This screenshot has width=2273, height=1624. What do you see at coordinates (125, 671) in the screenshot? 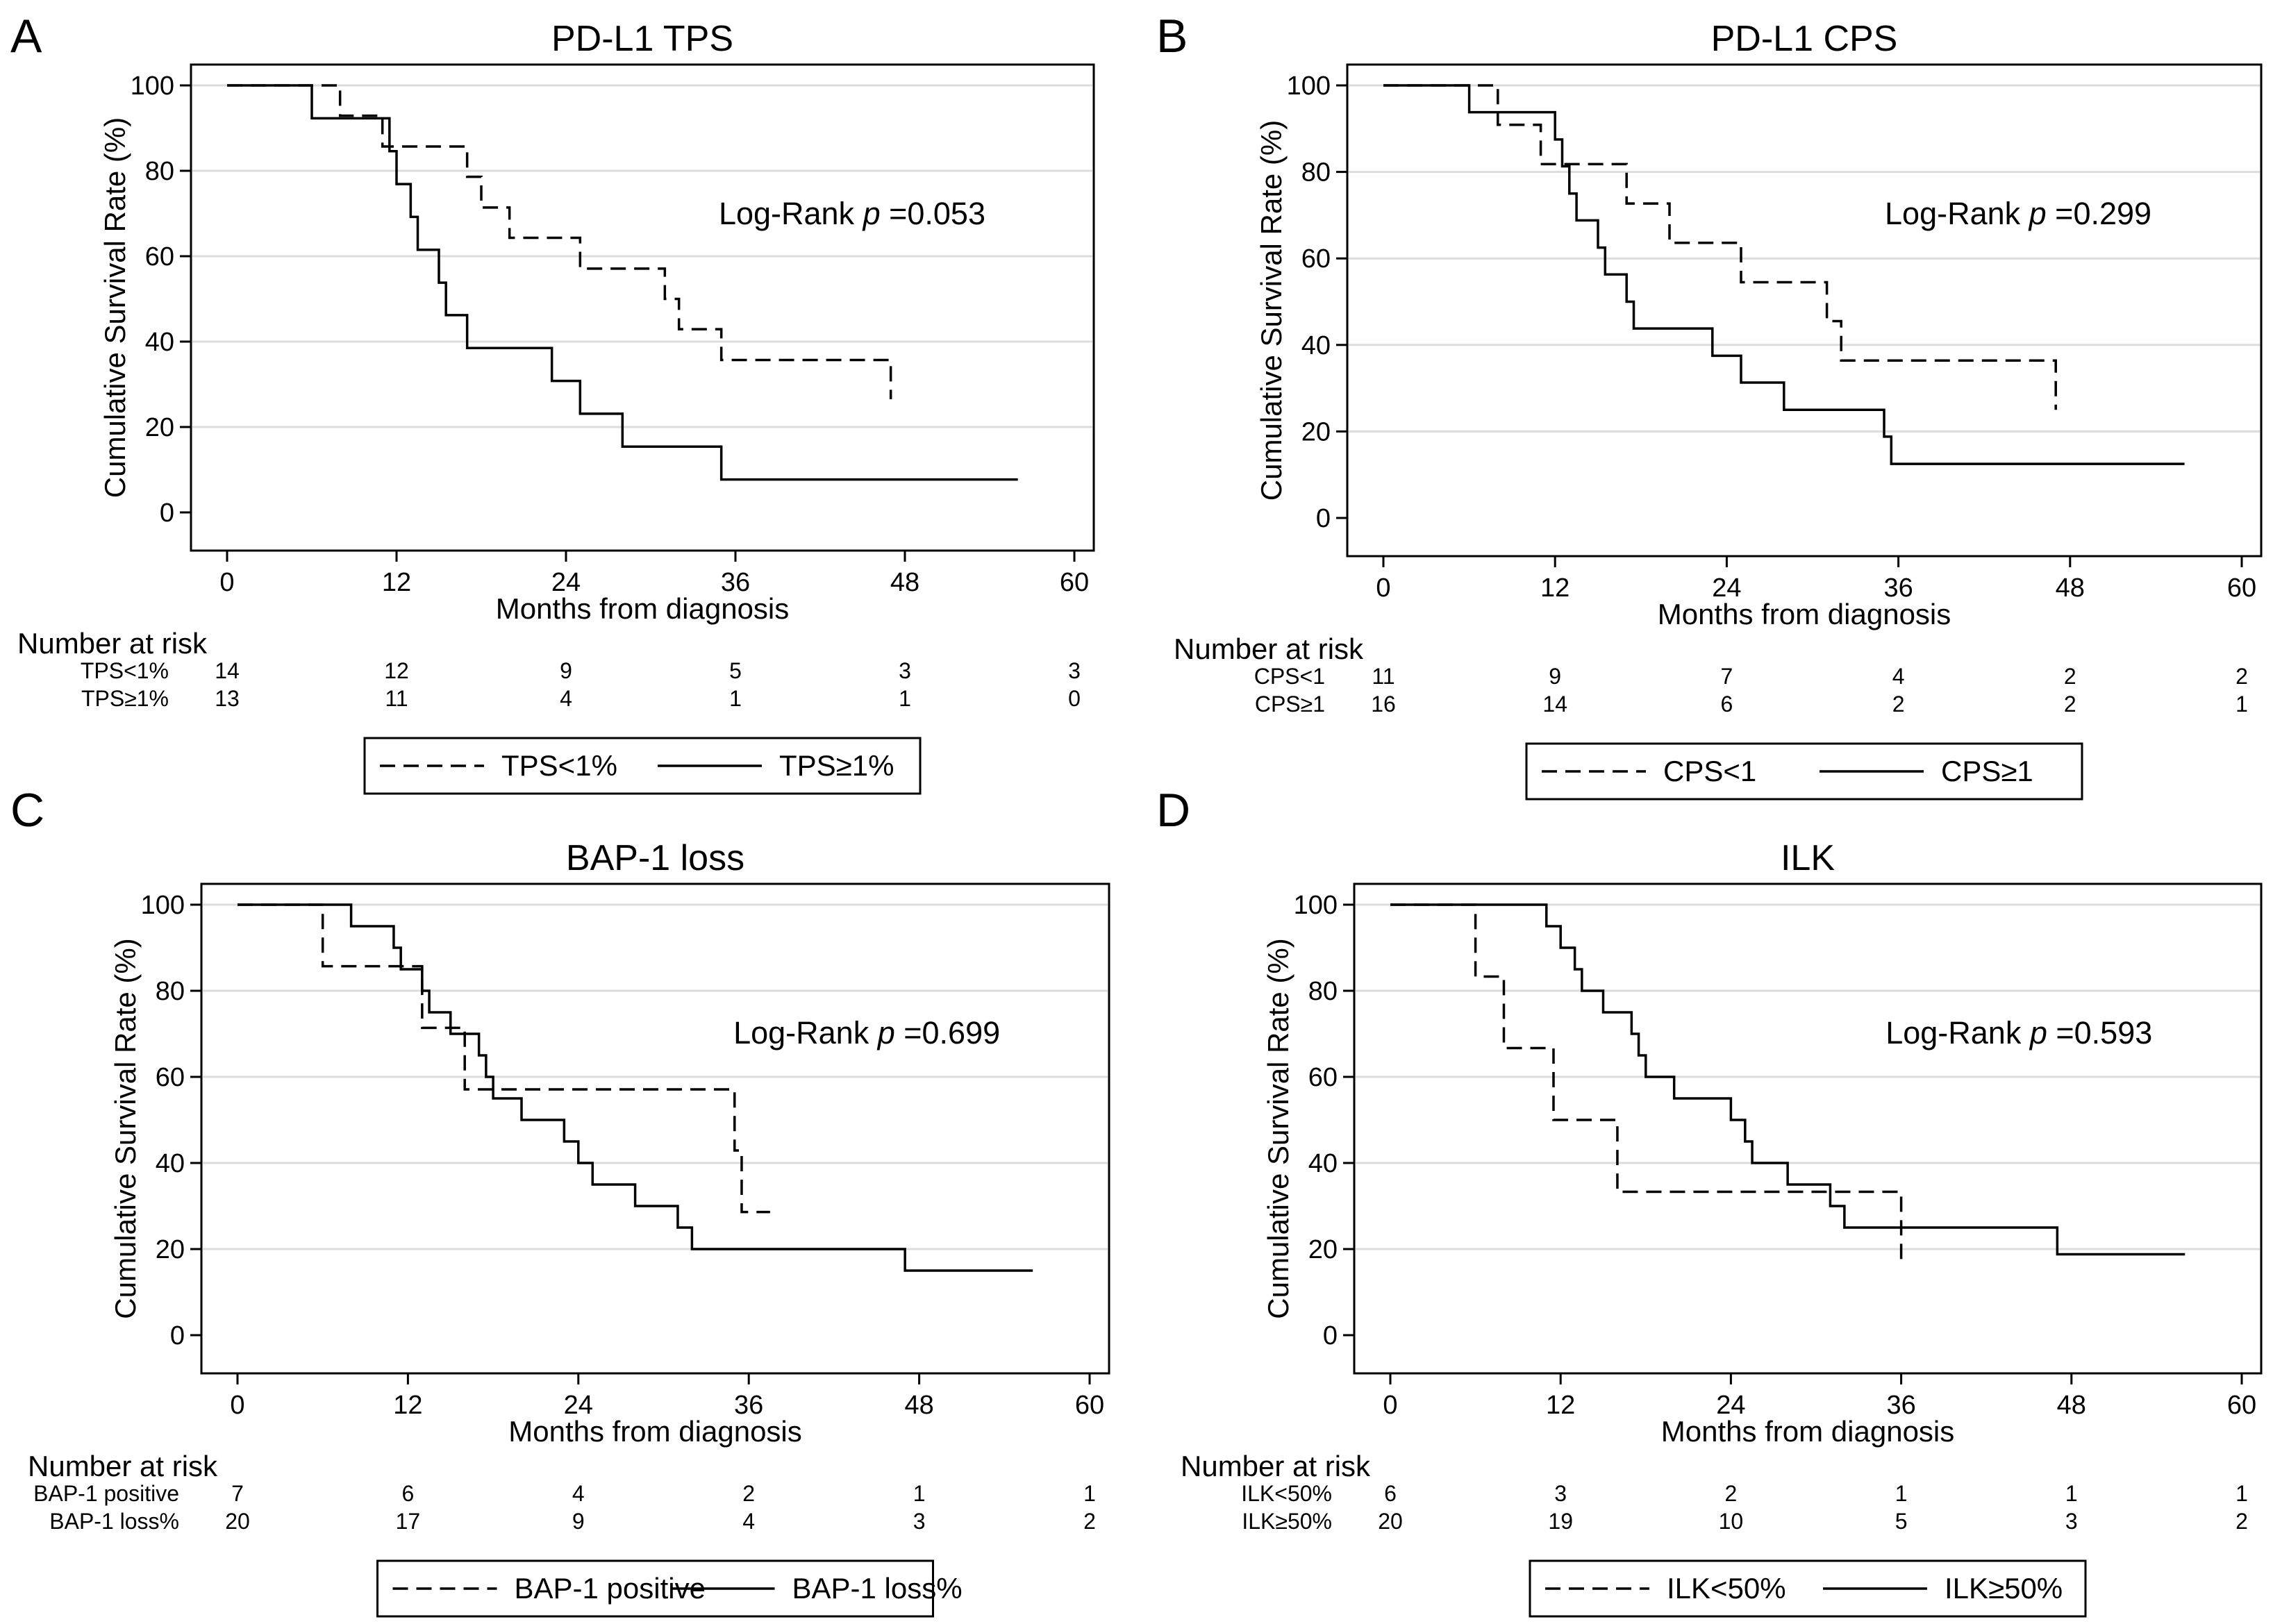
I see `risk-row-label: TPS<1%` at bounding box center [125, 671].